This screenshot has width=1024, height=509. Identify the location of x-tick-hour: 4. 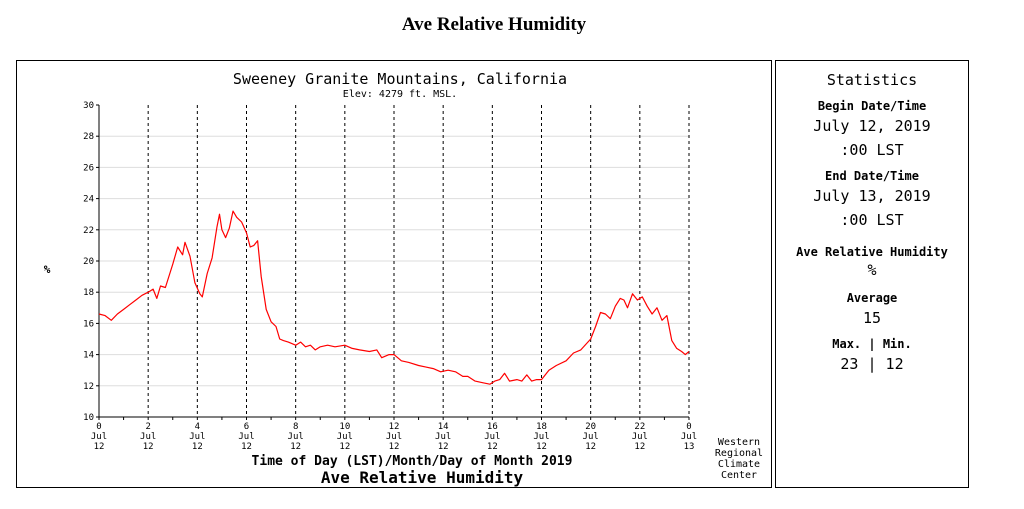
(197, 427).